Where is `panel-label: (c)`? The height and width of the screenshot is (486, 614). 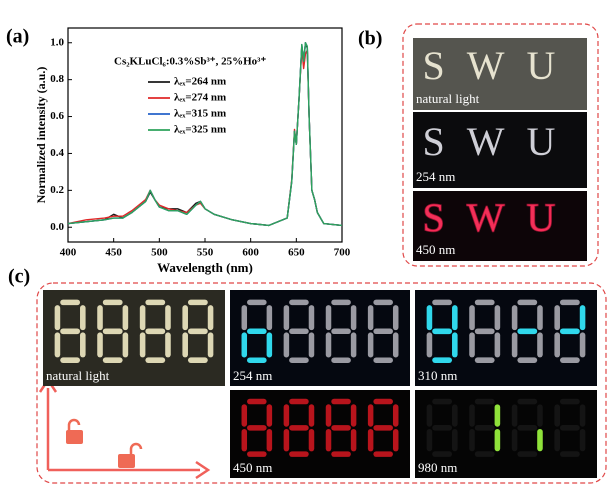 panel-label: (c) is located at coordinates (19, 277).